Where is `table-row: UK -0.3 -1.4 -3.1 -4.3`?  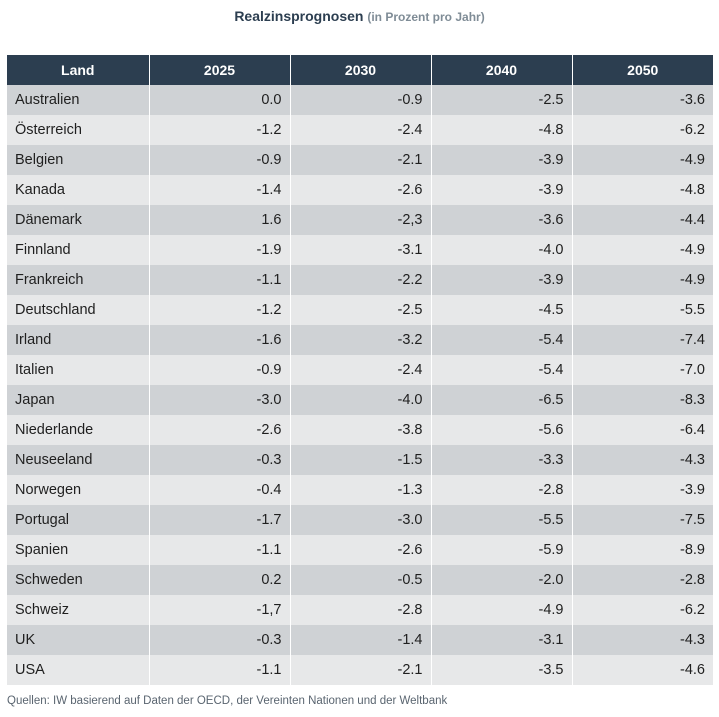 table-row: UK -0.3 -1.4 -3.1 -4.3 is located at coordinates (360, 640).